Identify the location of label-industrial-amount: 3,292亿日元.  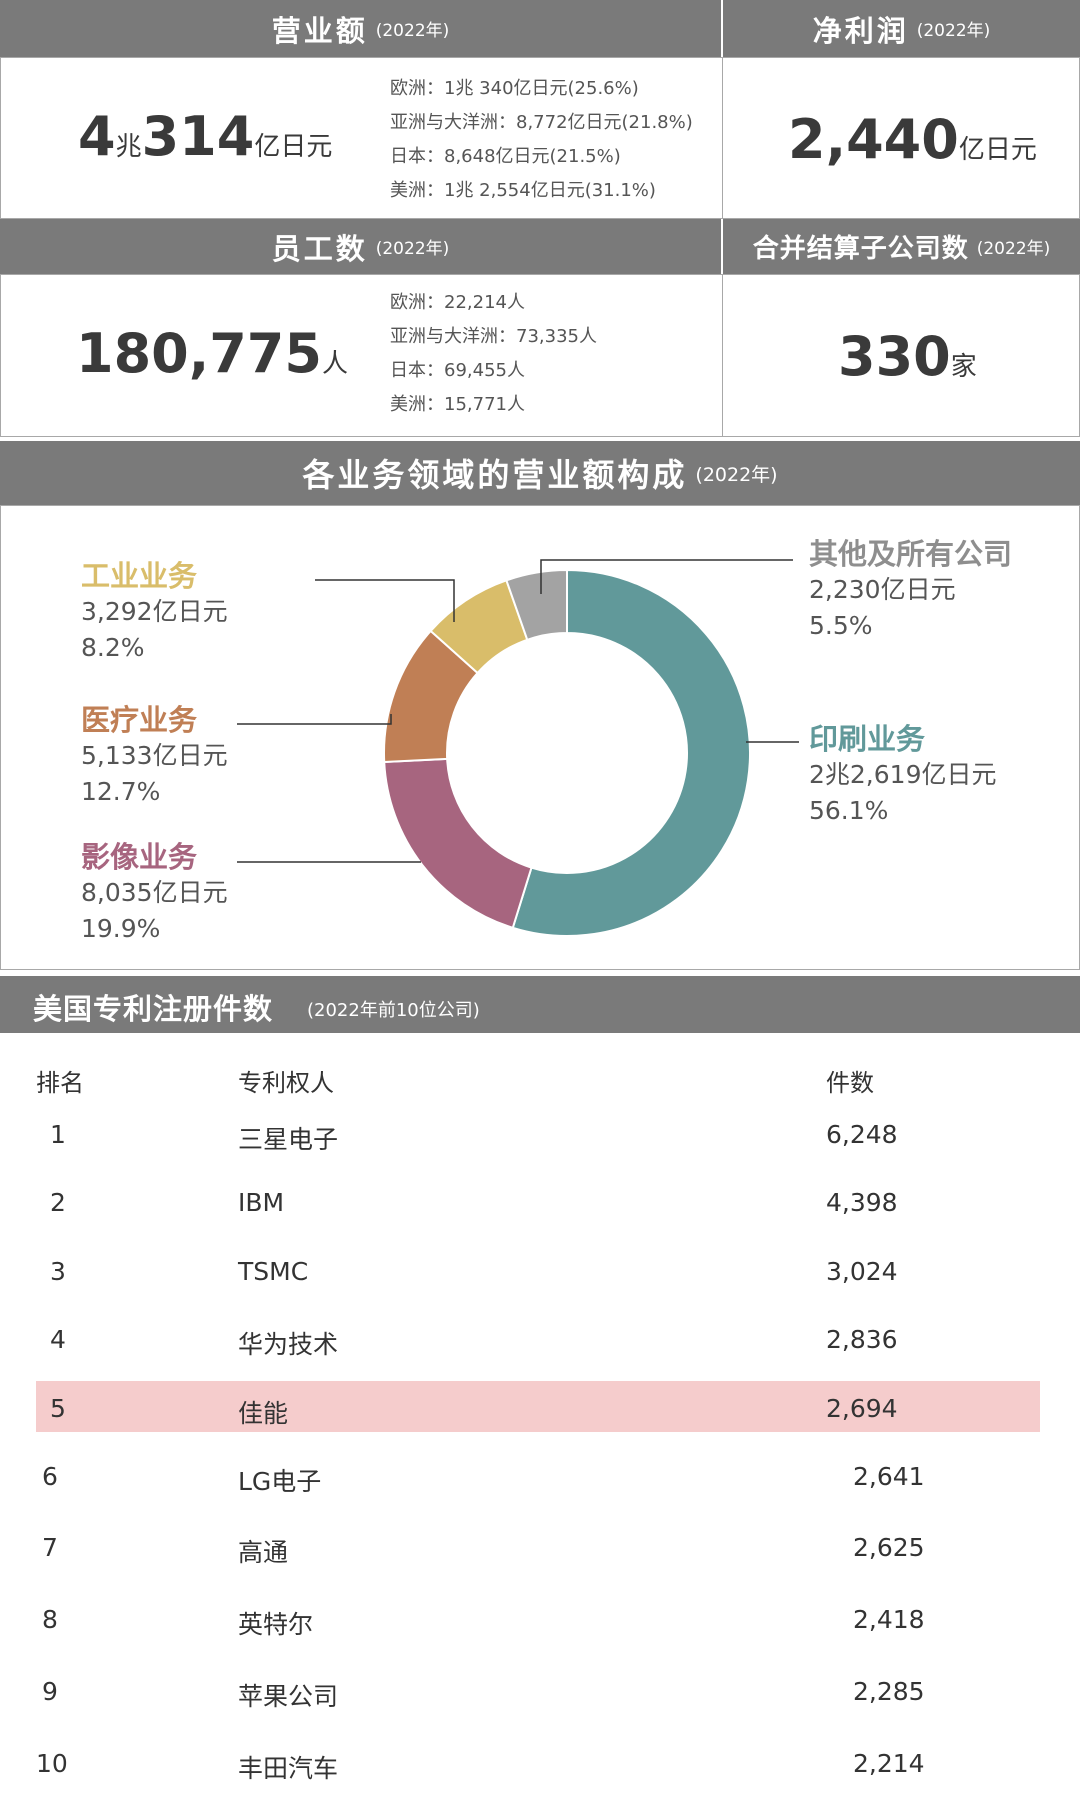
(154, 611).